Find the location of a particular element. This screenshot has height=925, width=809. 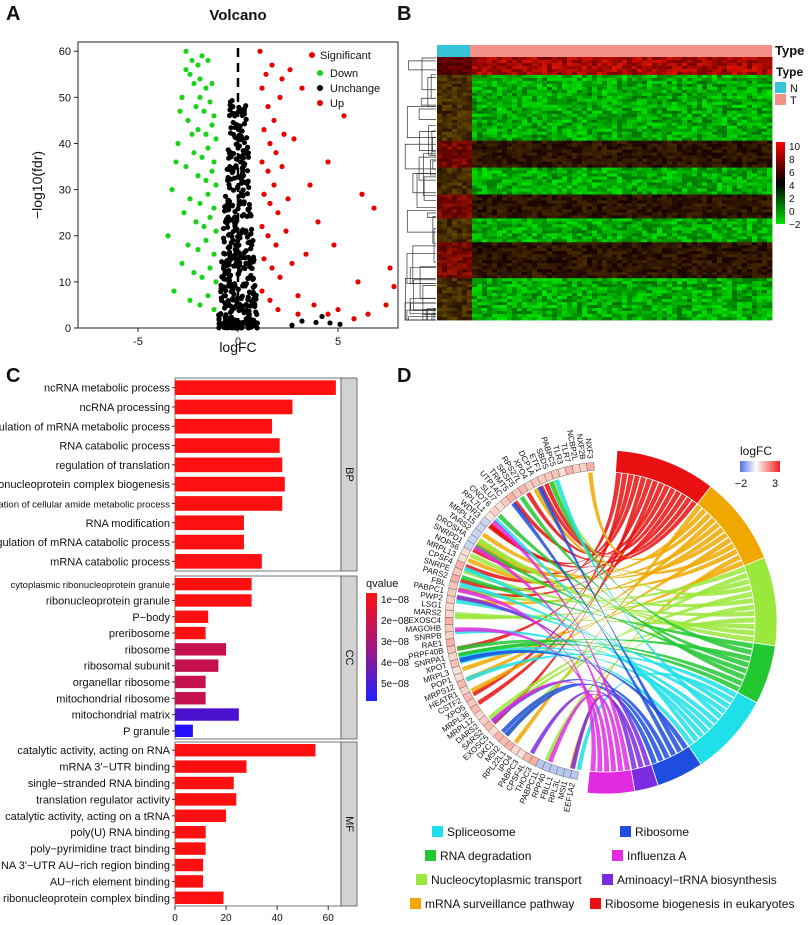

volcano-point-down is located at coordinates (210, 217).